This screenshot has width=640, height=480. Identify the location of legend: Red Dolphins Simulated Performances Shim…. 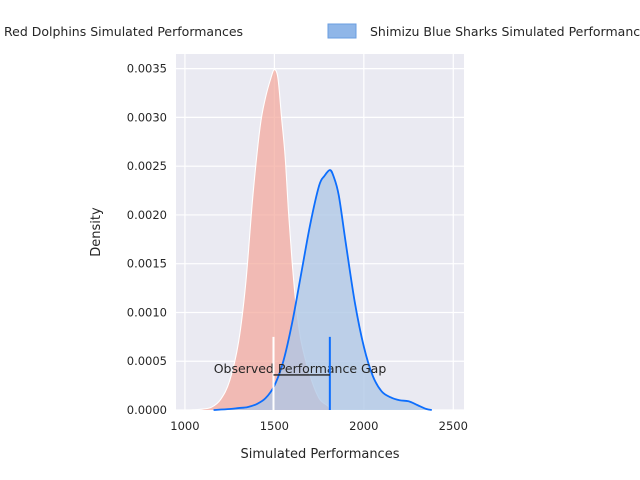
(322, 31).